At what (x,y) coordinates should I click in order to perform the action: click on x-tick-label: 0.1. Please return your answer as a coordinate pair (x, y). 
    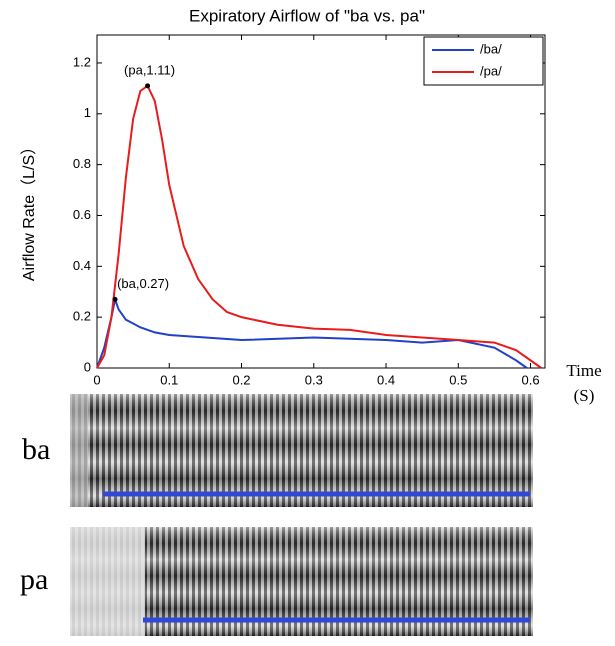
    Looking at the image, I should click on (169, 379).